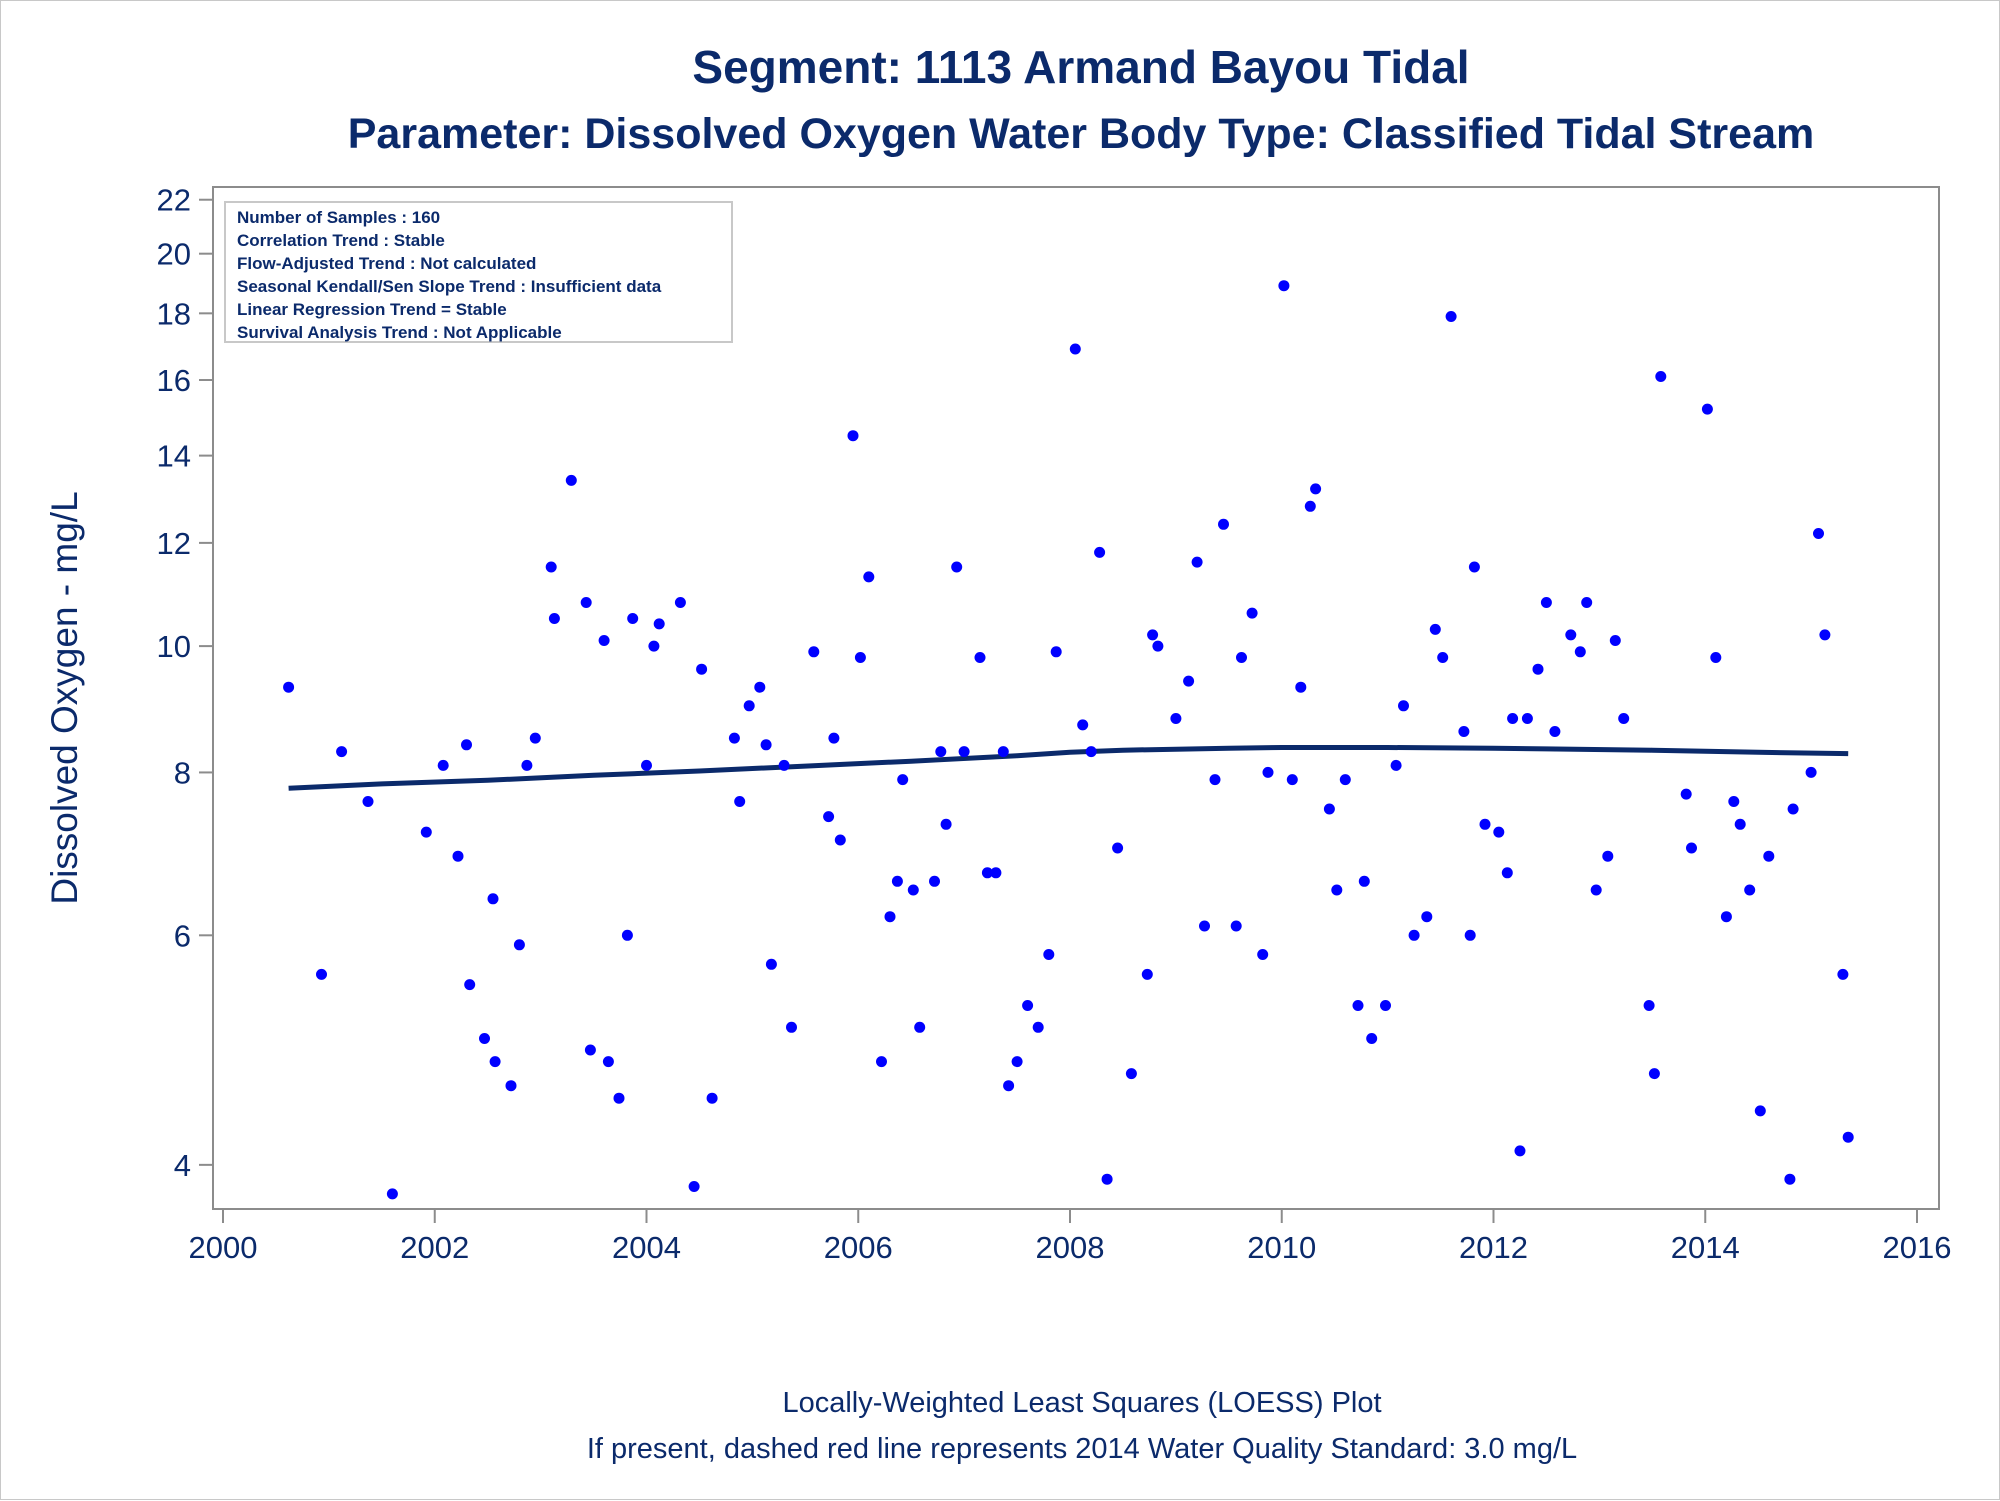  Describe the element at coordinates (185, 683) in the screenshot. I see `y-axis: 4 6 8 10 12 14 16 18 20 22` at that location.